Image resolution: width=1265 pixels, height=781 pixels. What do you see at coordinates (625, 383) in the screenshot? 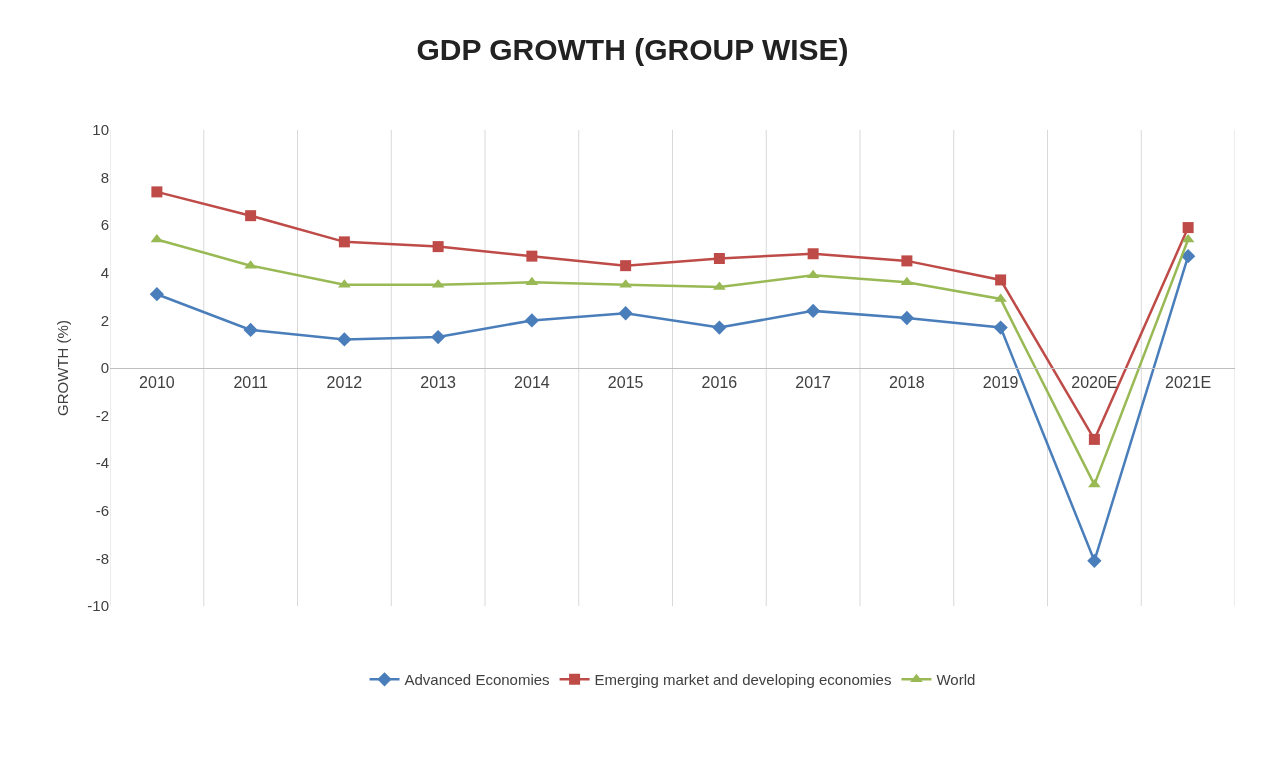
I see `x-tick-label: 2015` at bounding box center [625, 383].